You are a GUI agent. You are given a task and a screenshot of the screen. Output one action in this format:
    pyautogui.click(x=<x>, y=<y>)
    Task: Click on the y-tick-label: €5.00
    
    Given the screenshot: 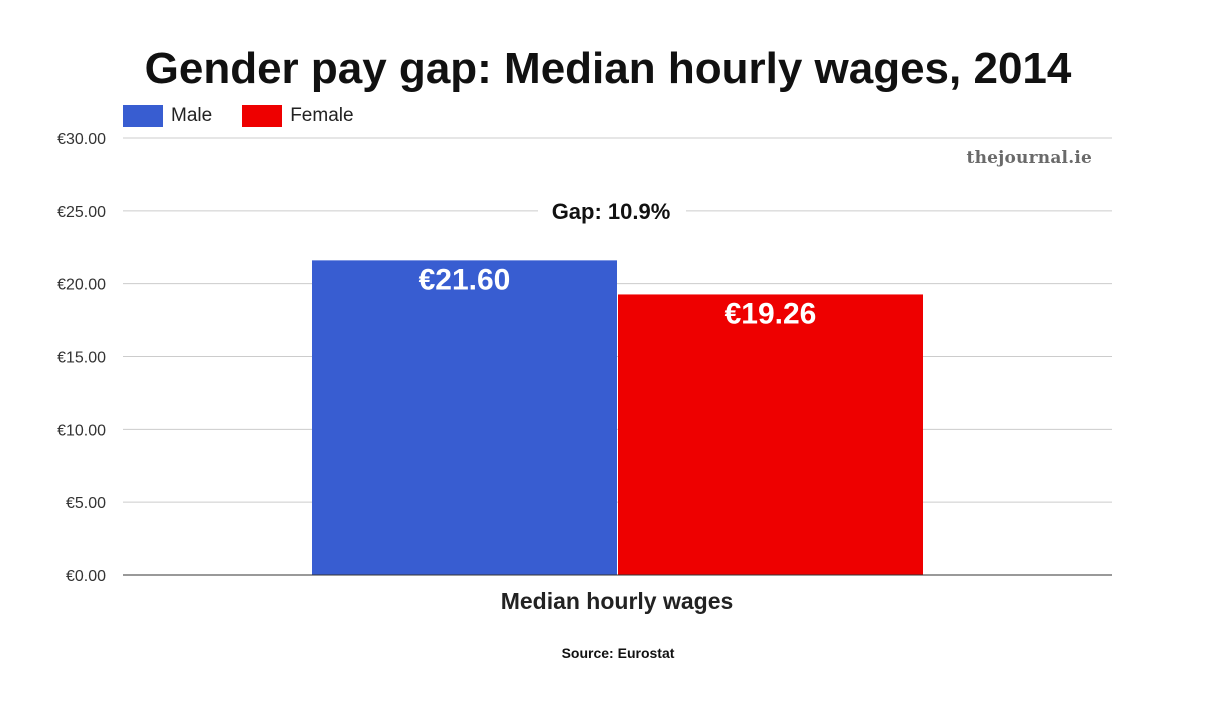 What is the action you would take?
    pyautogui.click(x=86, y=503)
    